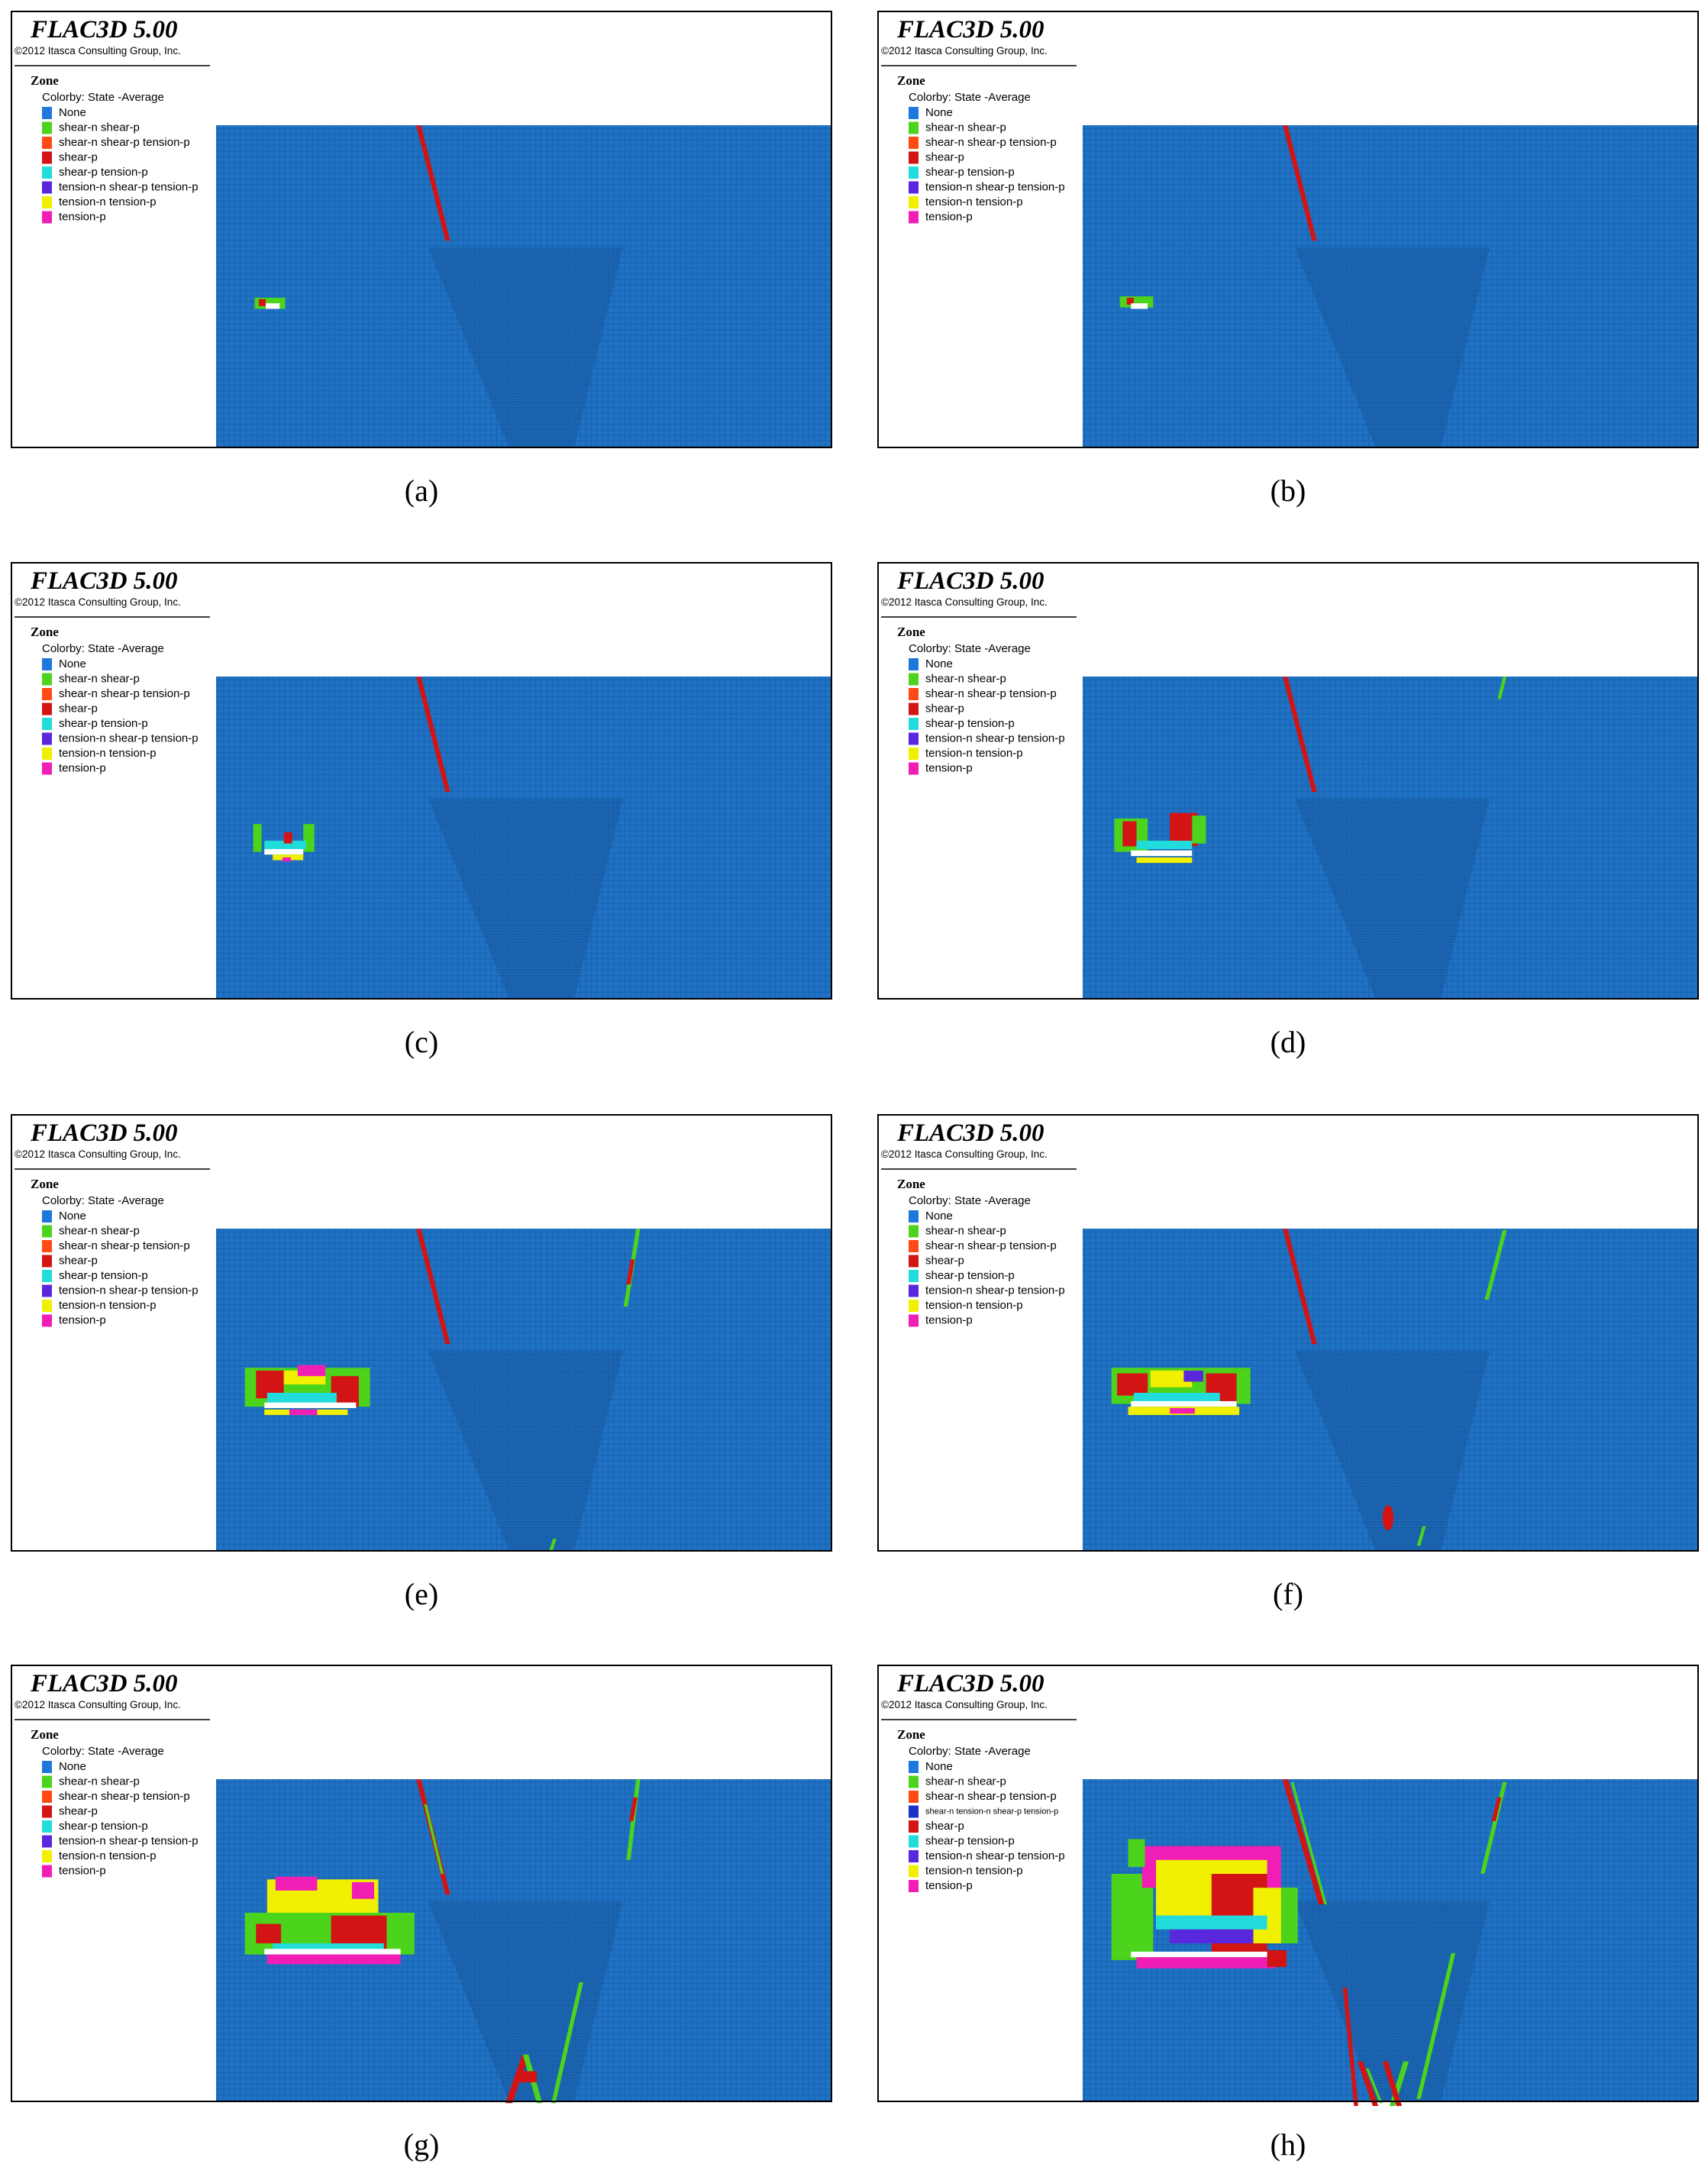  I want to click on panel-caption: (b), so click(1288, 490).